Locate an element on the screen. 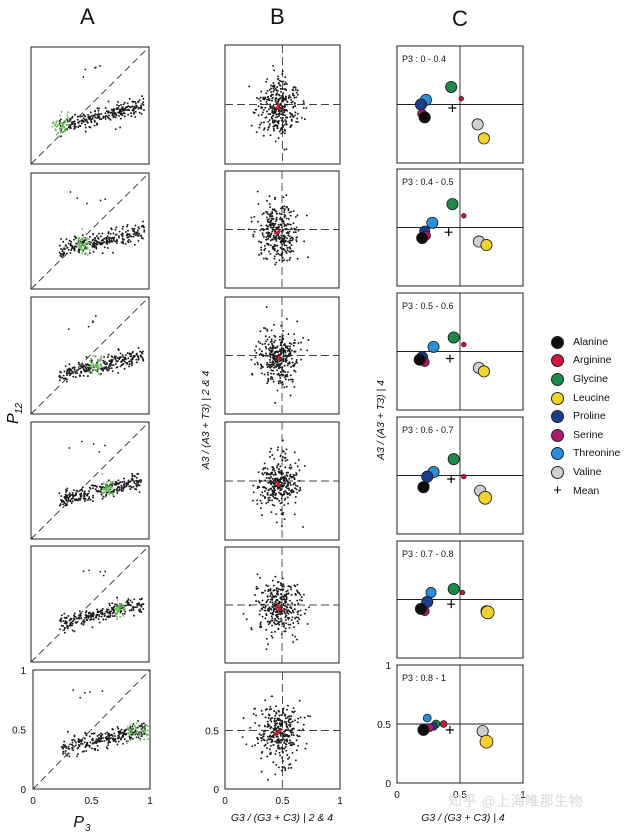  outlier-point is located at coordinates (95, 67).